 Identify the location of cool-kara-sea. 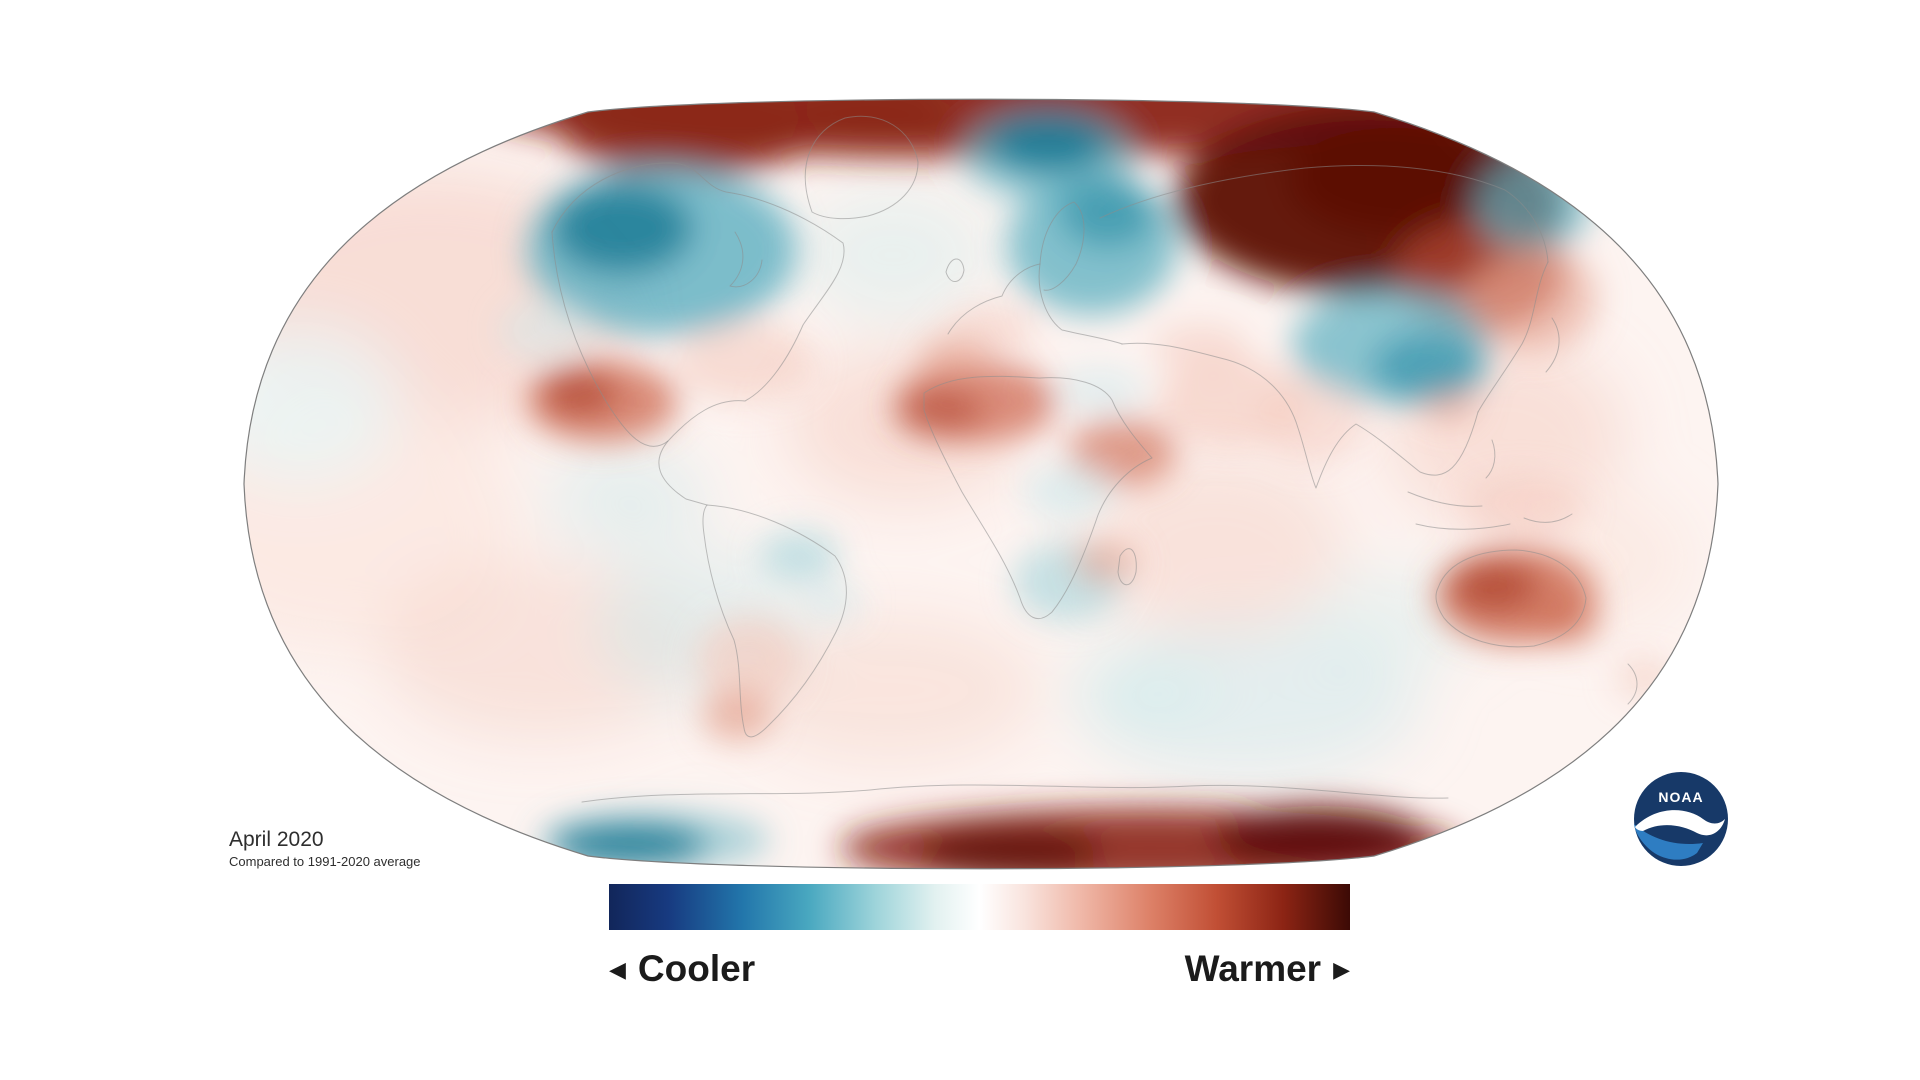
(1048, 143).